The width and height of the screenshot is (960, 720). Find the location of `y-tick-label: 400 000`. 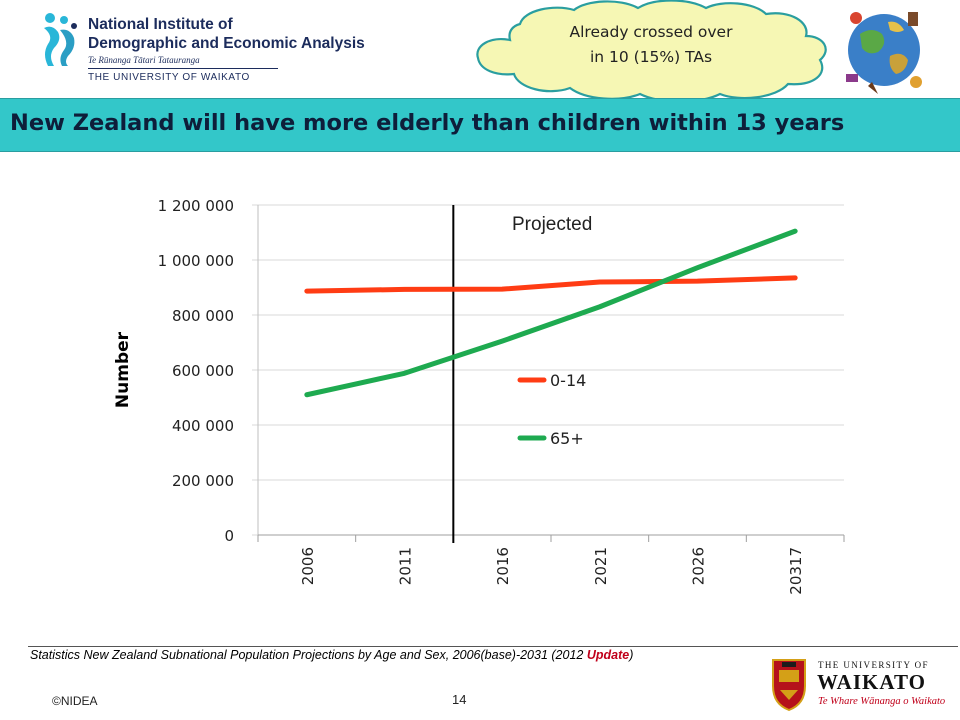

y-tick-label: 400 000 is located at coordinates (203, 426).